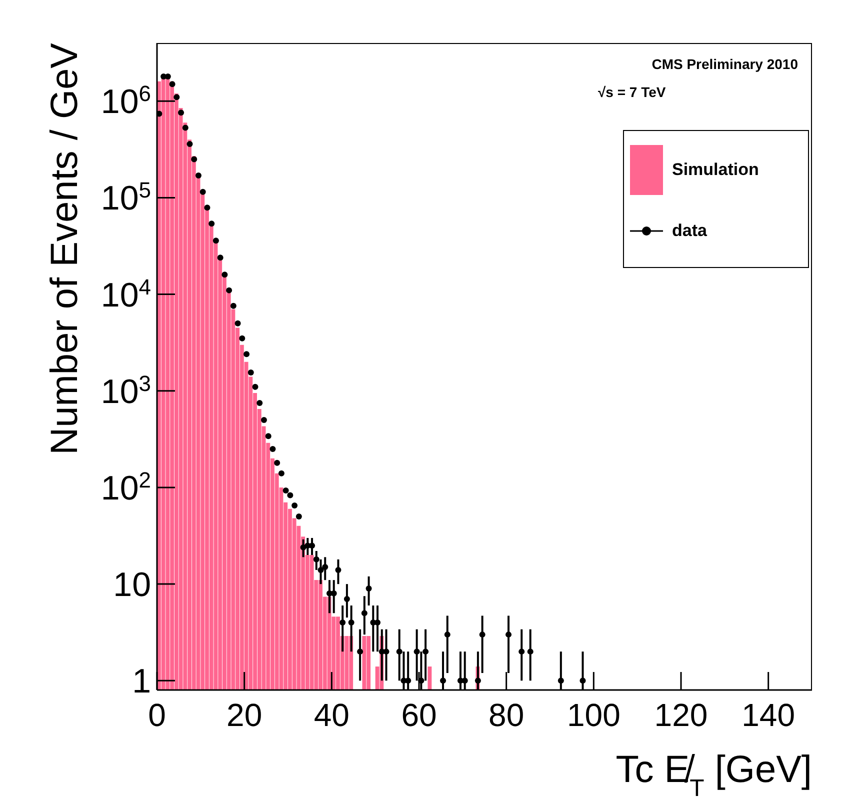 The width and height of the screenshot is (847, 800). Describe the element at coordinates (419, 715) in the screenshot. I see `x-tick-label: 60` at that location.